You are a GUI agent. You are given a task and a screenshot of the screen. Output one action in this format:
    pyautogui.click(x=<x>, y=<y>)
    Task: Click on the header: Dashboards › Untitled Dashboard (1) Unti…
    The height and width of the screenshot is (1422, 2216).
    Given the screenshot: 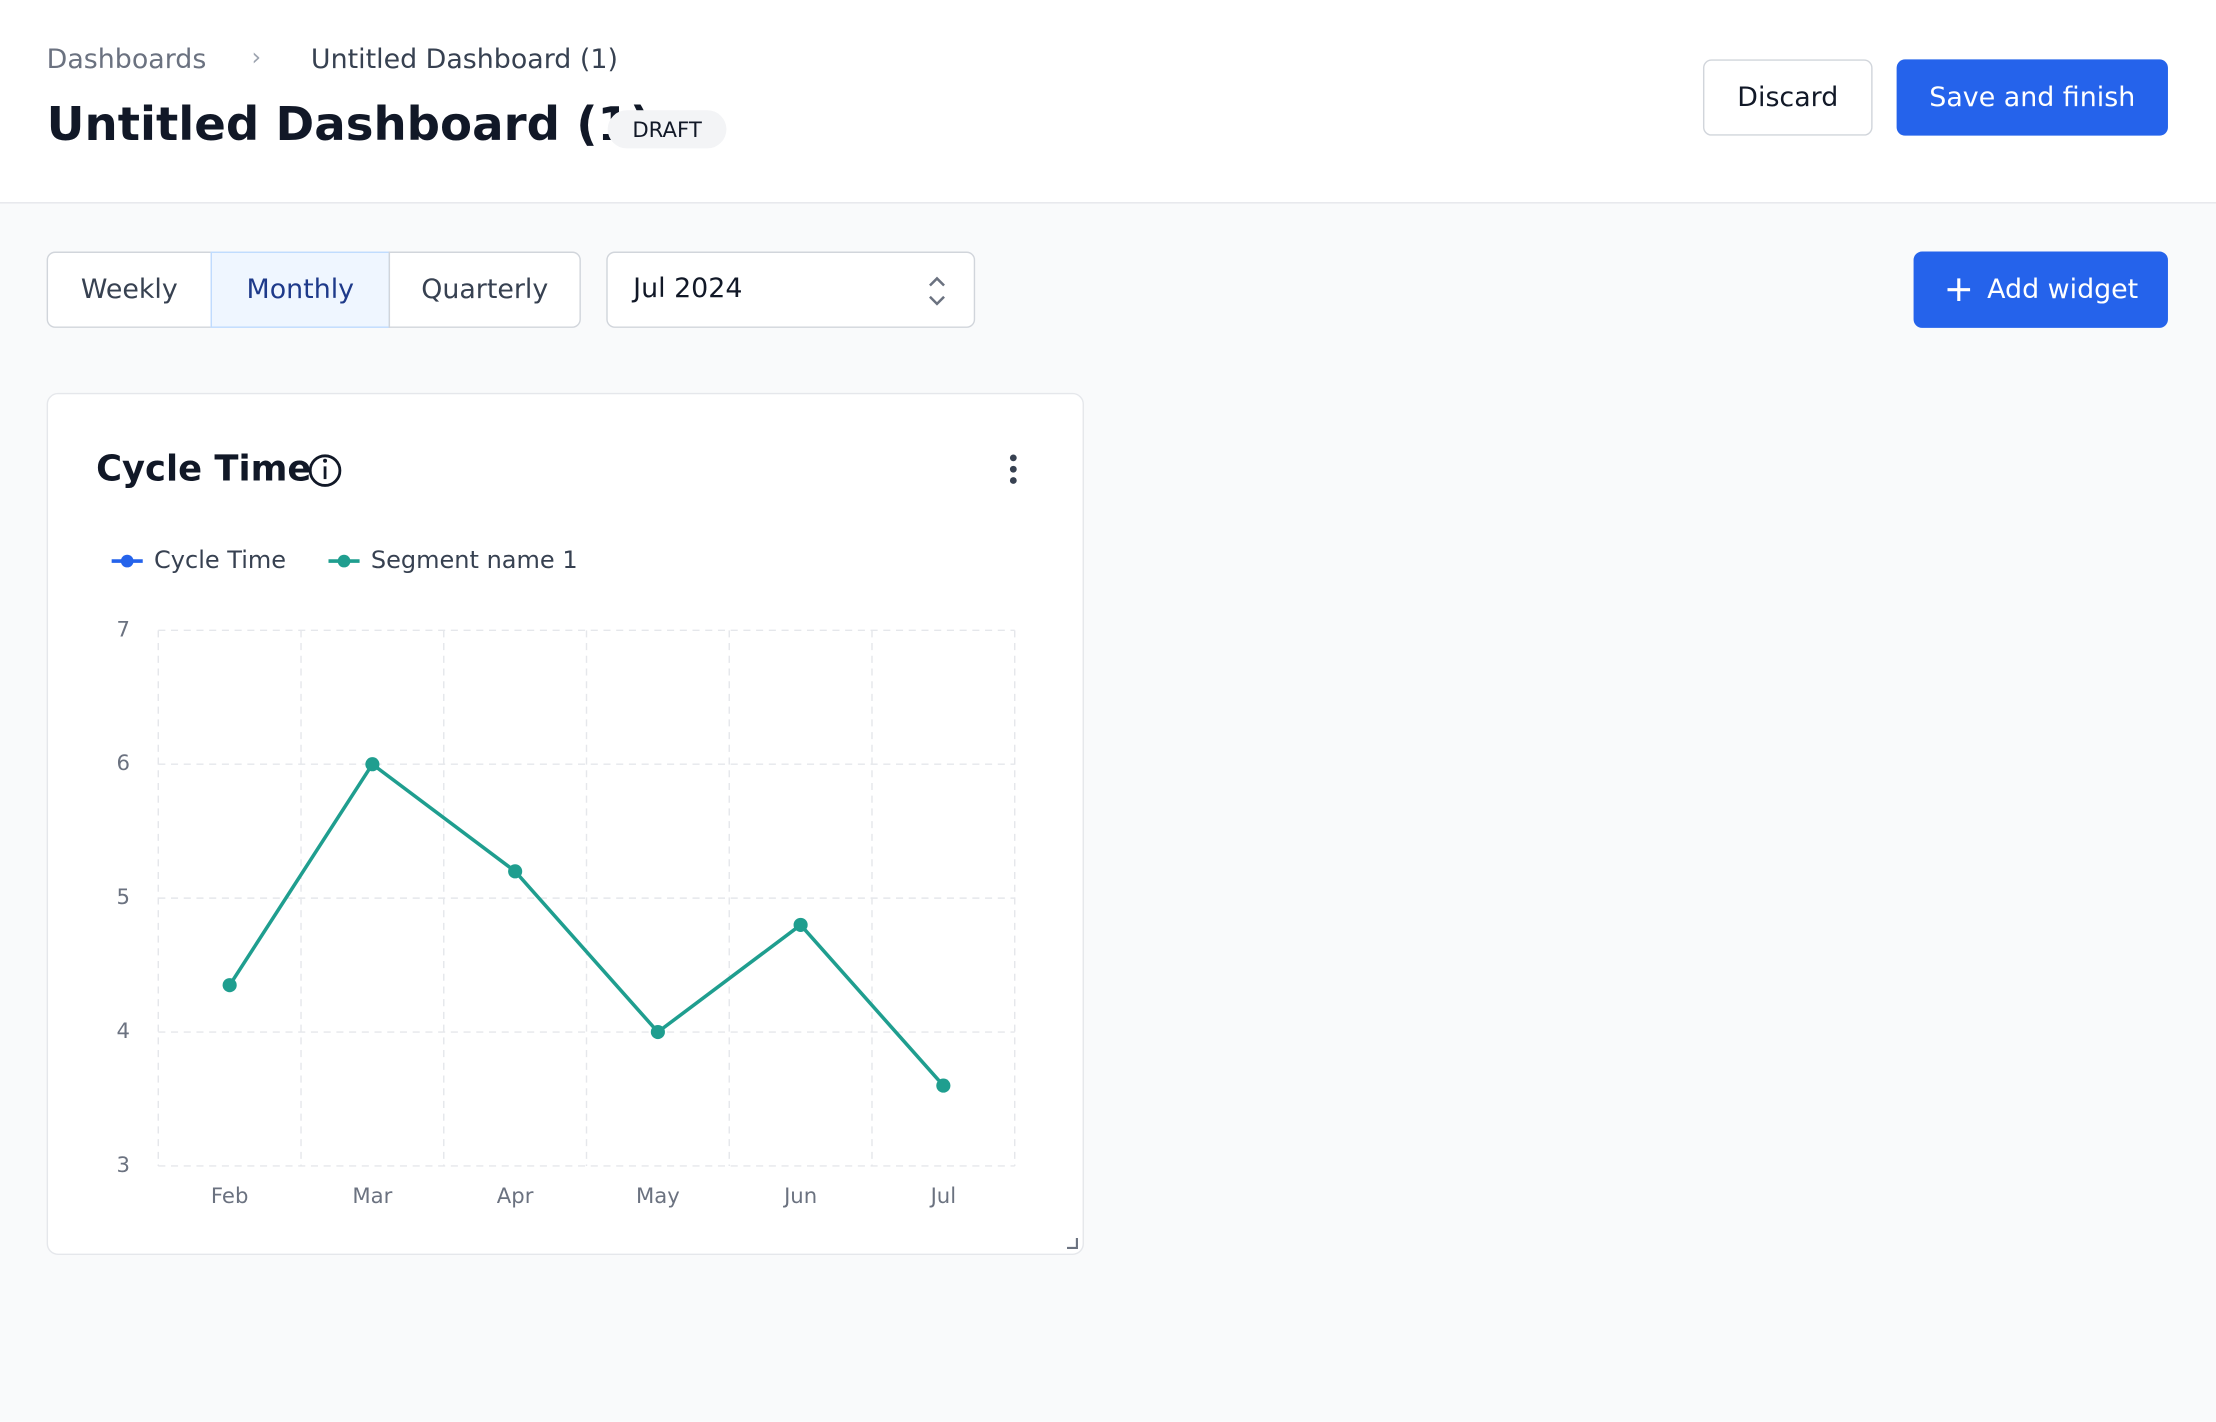 What is the action you would take?
    pyautogui.click(x=1108, y=102)
    